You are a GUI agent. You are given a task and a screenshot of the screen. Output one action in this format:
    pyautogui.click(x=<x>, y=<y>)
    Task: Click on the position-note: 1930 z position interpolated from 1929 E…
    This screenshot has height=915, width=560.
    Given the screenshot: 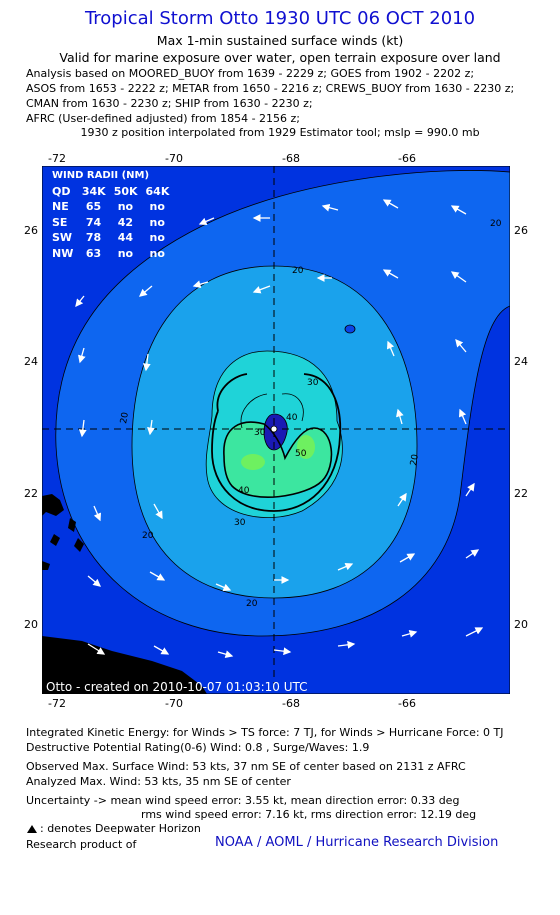 What is the action you would take?
    pyautogui.click(x=280, y=132)
    